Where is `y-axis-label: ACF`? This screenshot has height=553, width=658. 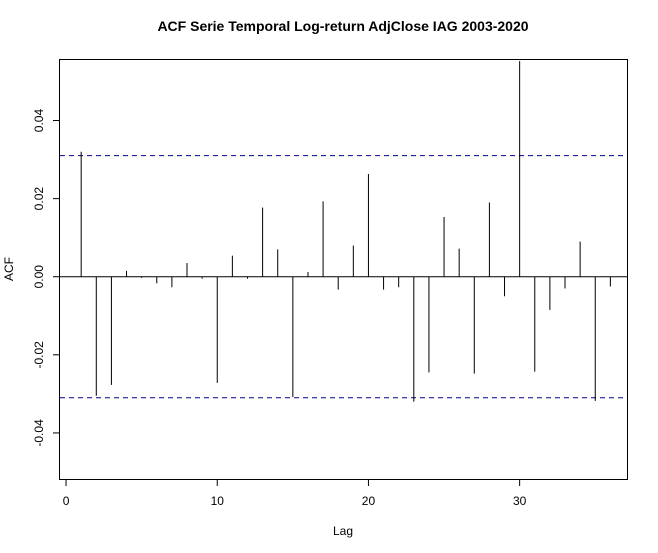 y-axis-label: ACF is located at coordinates (9, 269).